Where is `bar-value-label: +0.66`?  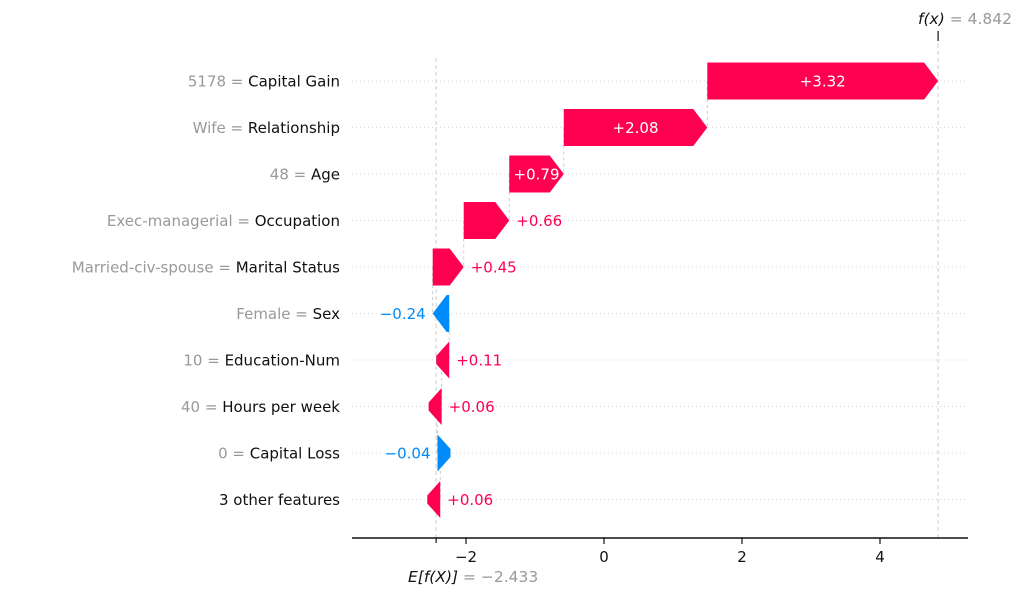 bar-value-label: +0.66 is located at coordinates (539, 221).